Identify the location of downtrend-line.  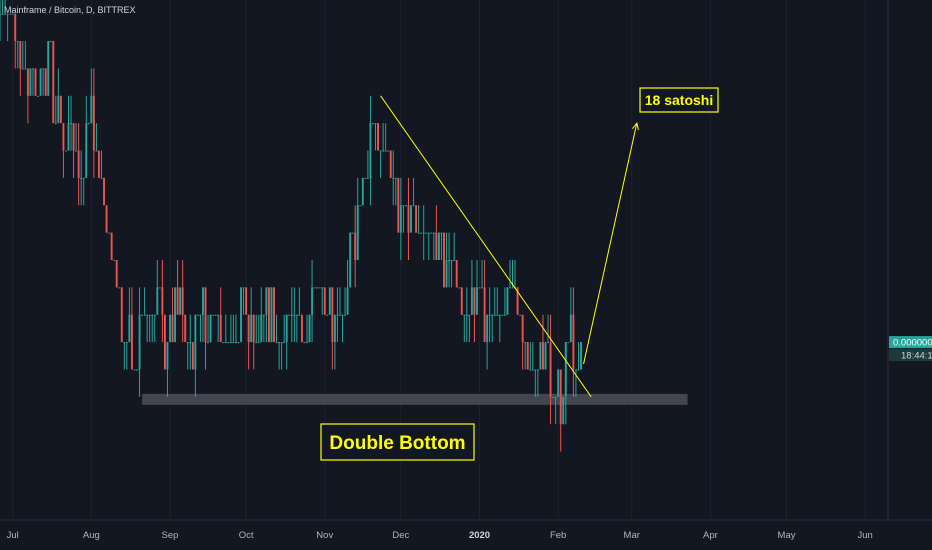
(486, 246).